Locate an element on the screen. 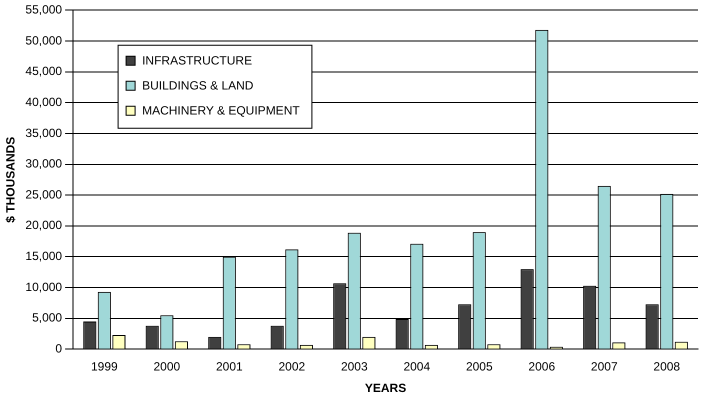  x-tick-label: 2007 is located at coordinates (604, 367).